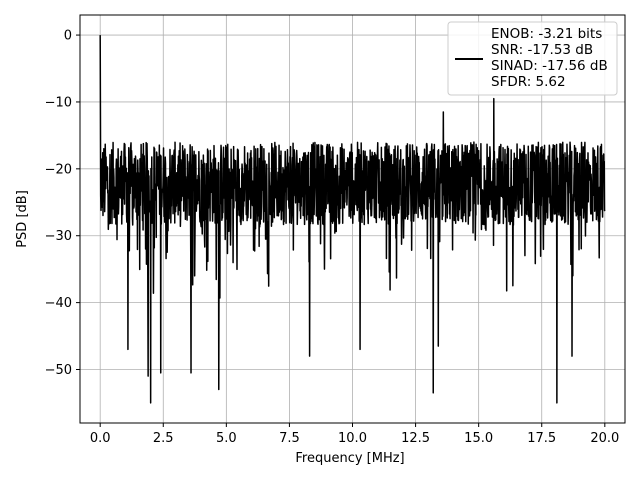  Describe the element at coordinates (58, 169) in the screenshot. I see `y-tick-label: −20` at that location.